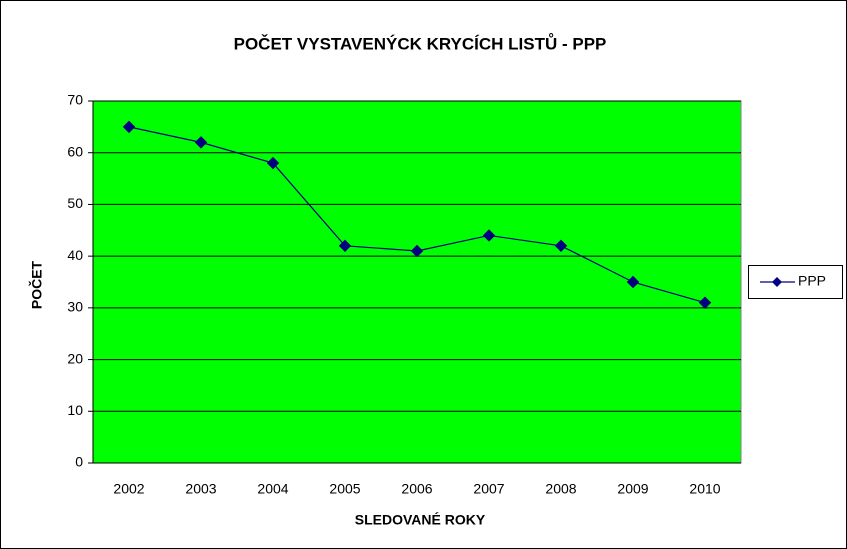 The height and width of the screenshot is (549, 847). I want to click on legend-marker, so click(777, 282).